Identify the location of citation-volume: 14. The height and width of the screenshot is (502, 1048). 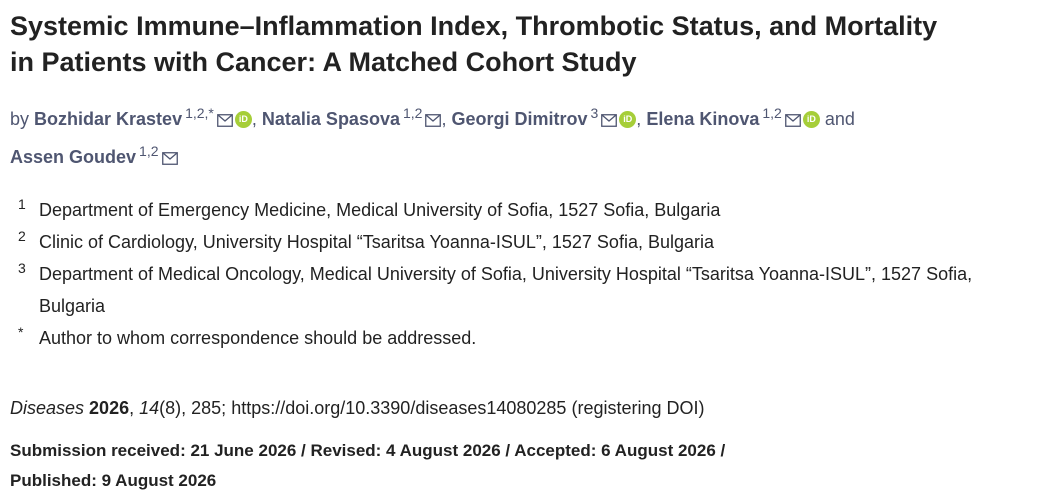
(149, 408).